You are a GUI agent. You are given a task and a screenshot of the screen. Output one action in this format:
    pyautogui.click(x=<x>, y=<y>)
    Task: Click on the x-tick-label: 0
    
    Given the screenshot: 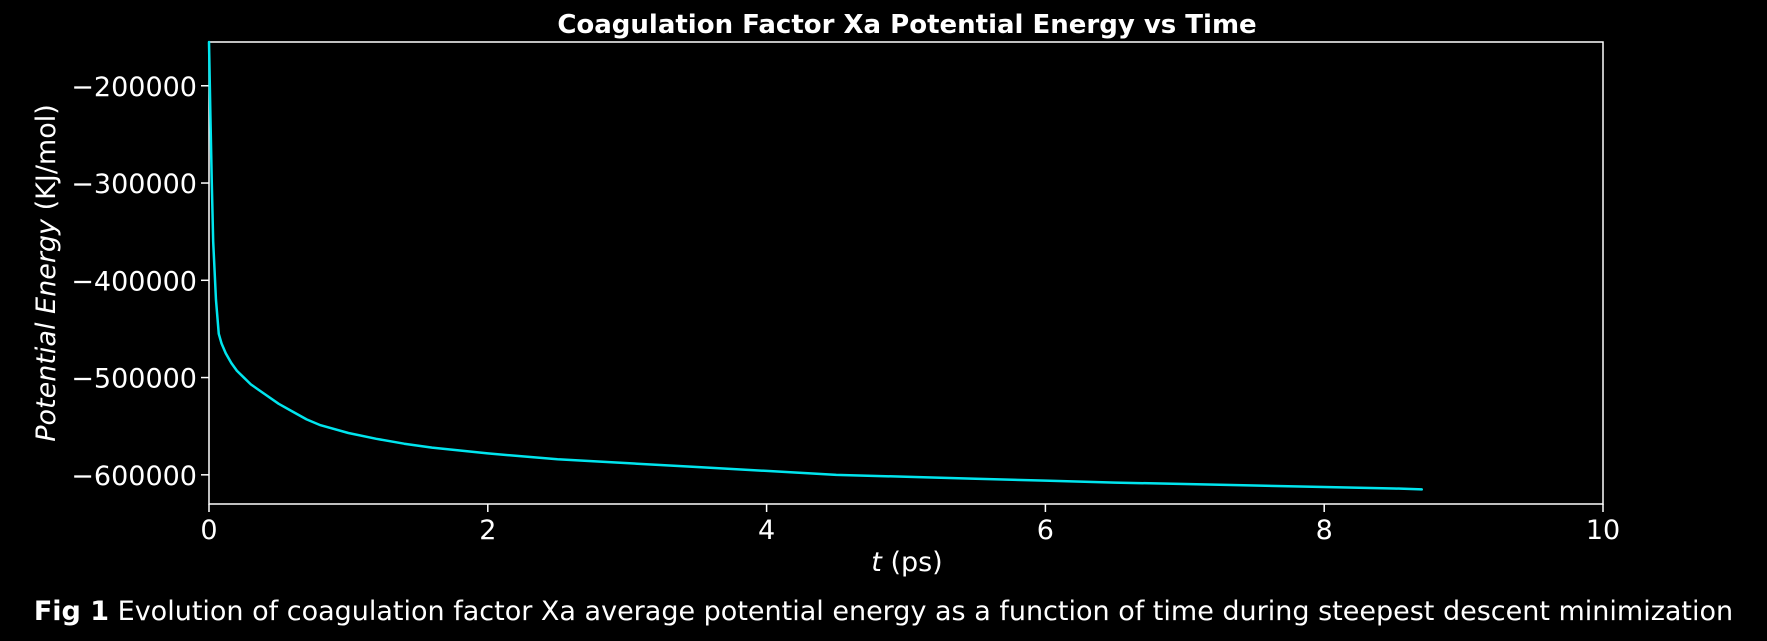 What is the action you would take?
    pyautogui.click(x=208, y=530)
    